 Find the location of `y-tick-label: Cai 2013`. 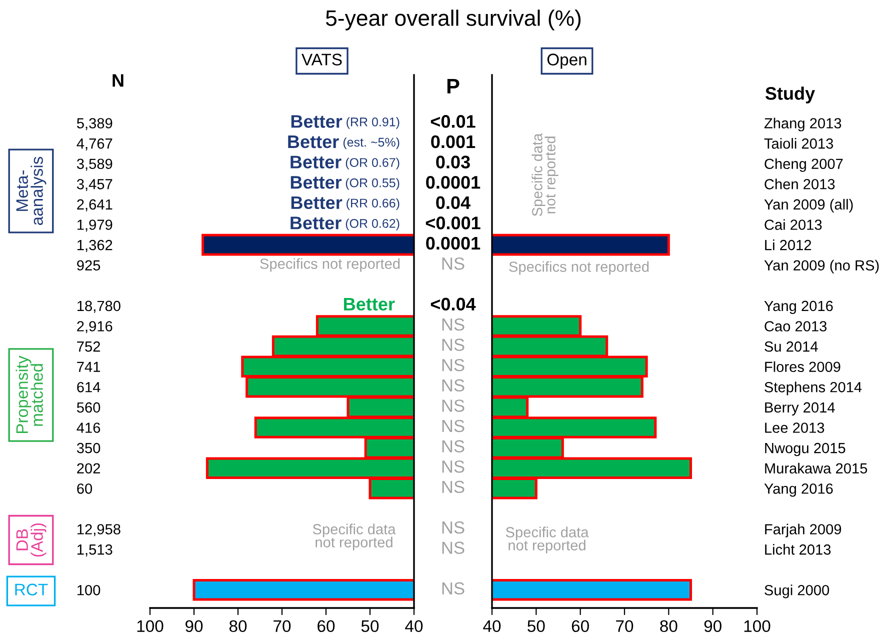

y-tick-label: Cai 2013 is located at coordinates (793, 224).